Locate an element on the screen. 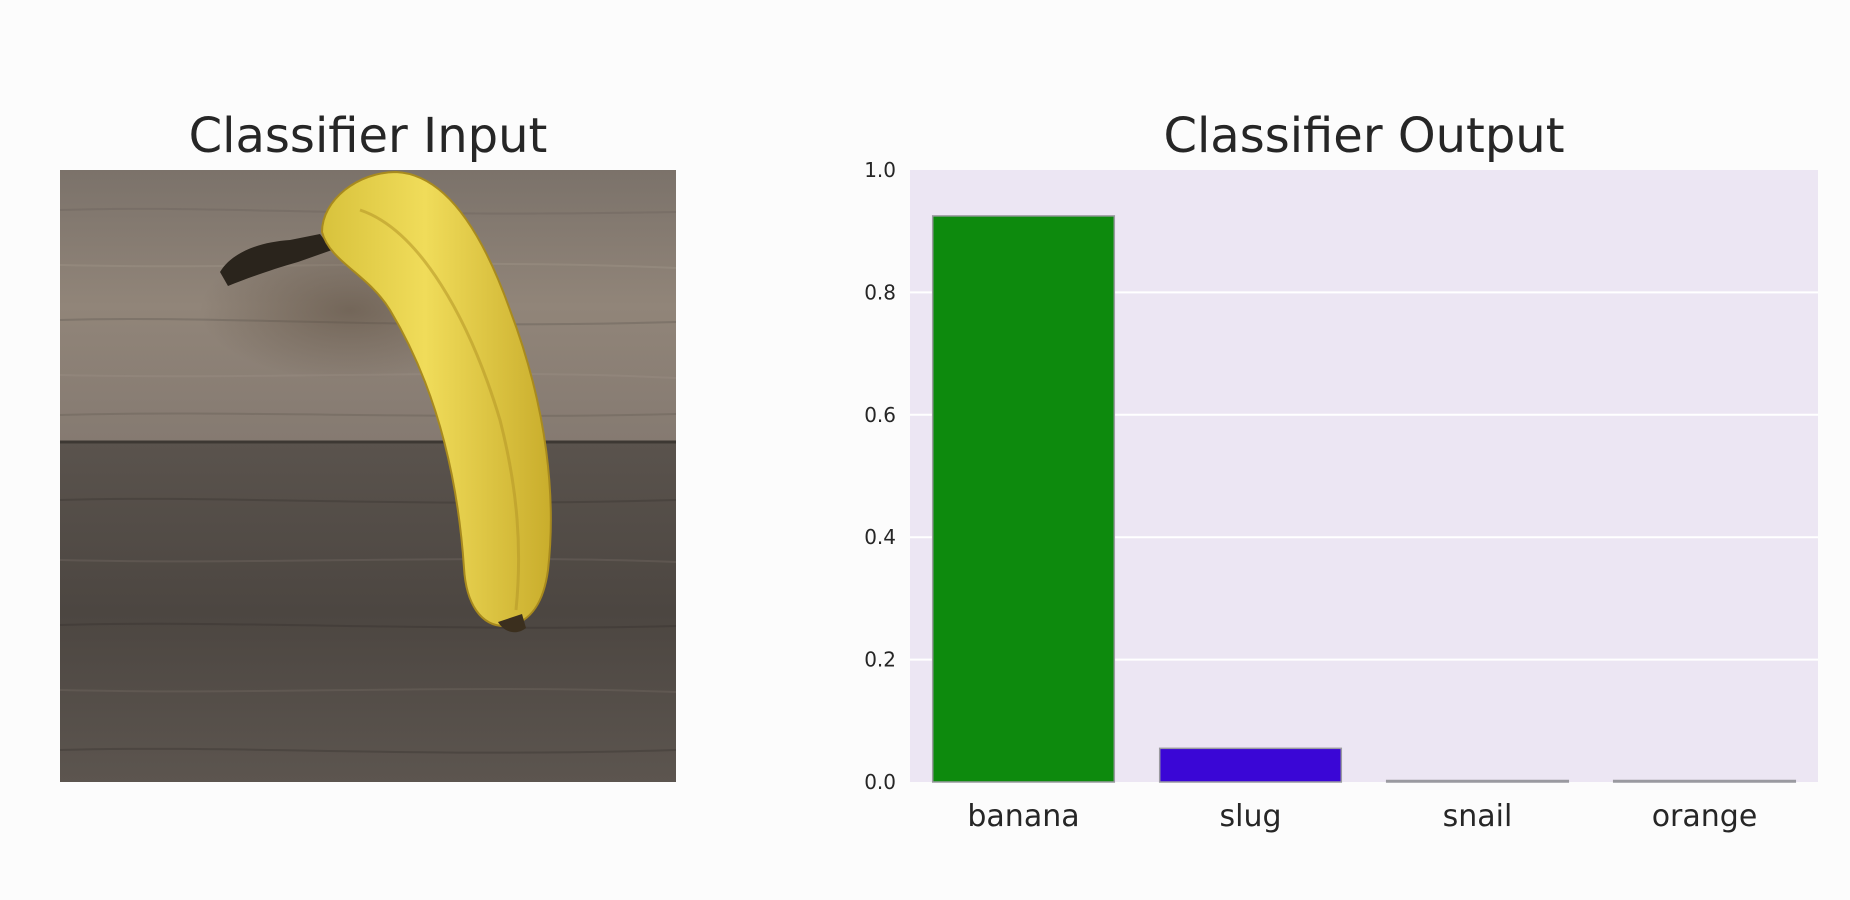 The width and height of the screenshot is (1850, 900). x-axis-ticks: banana slug snail orange is located at coordinates (1362, 816).